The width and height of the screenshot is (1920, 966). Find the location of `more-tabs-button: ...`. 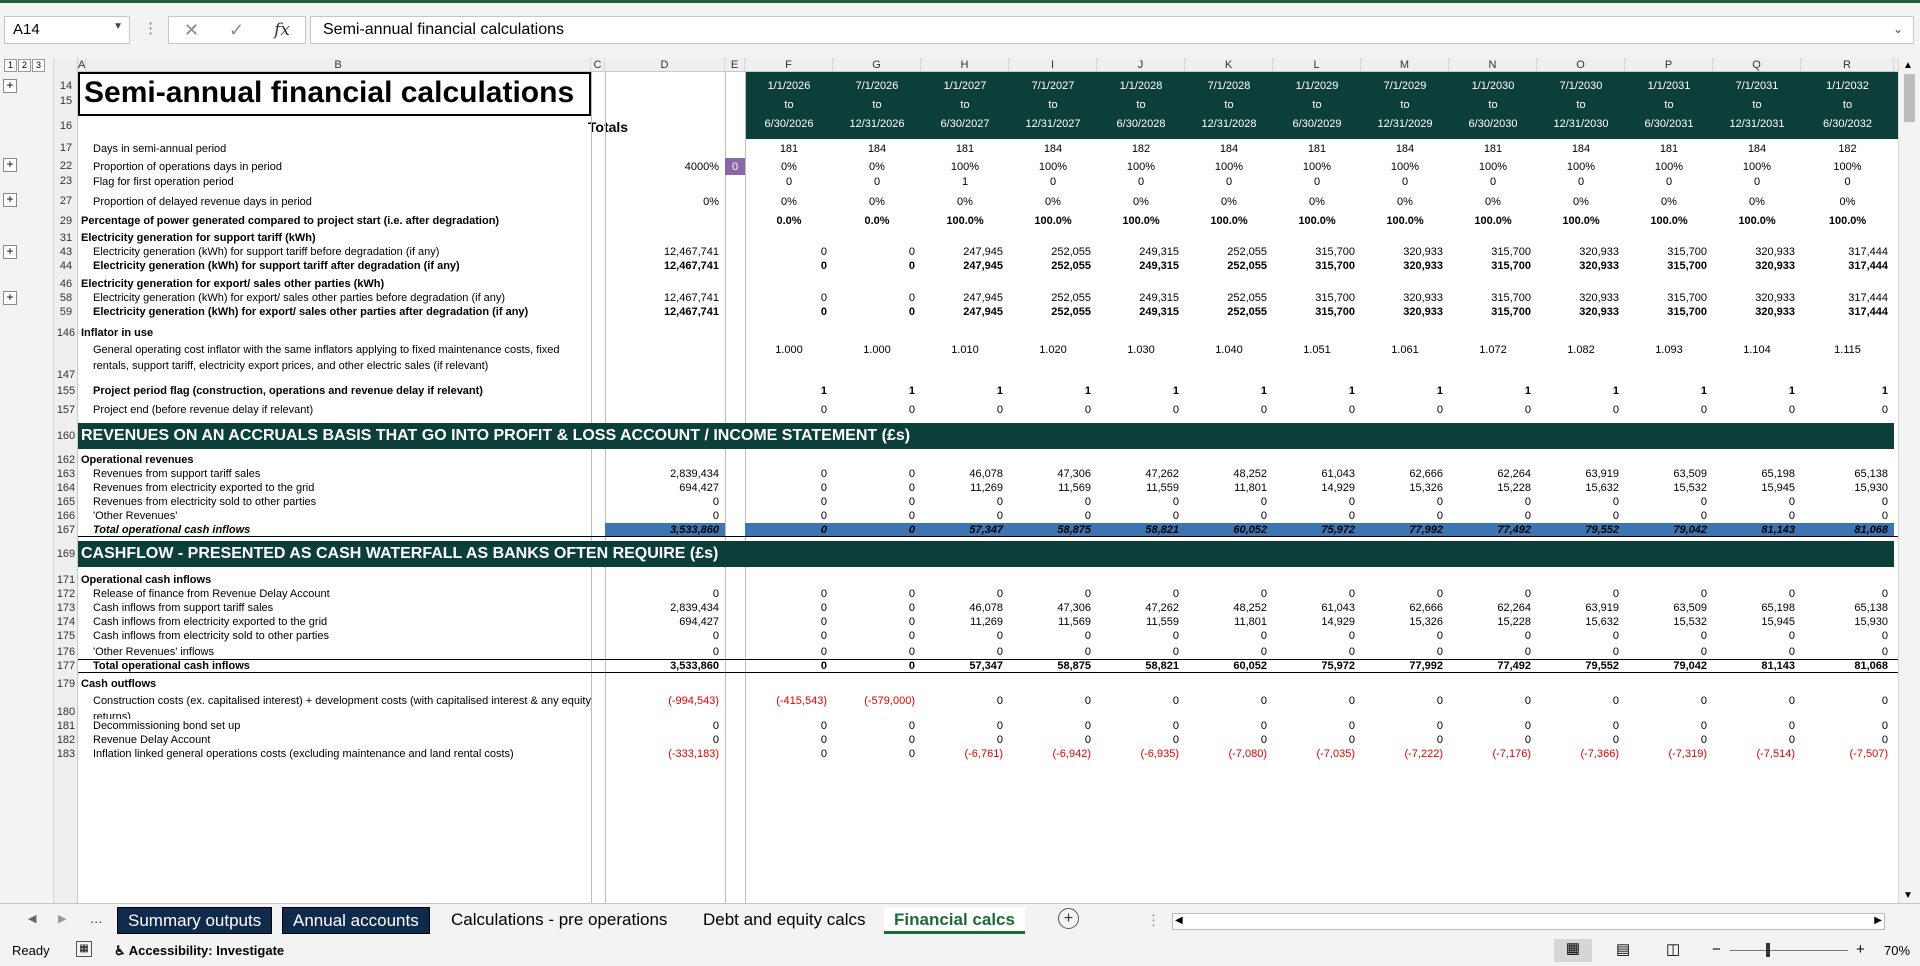

more-tabs-button: ... is located at coordinates (96, 918).